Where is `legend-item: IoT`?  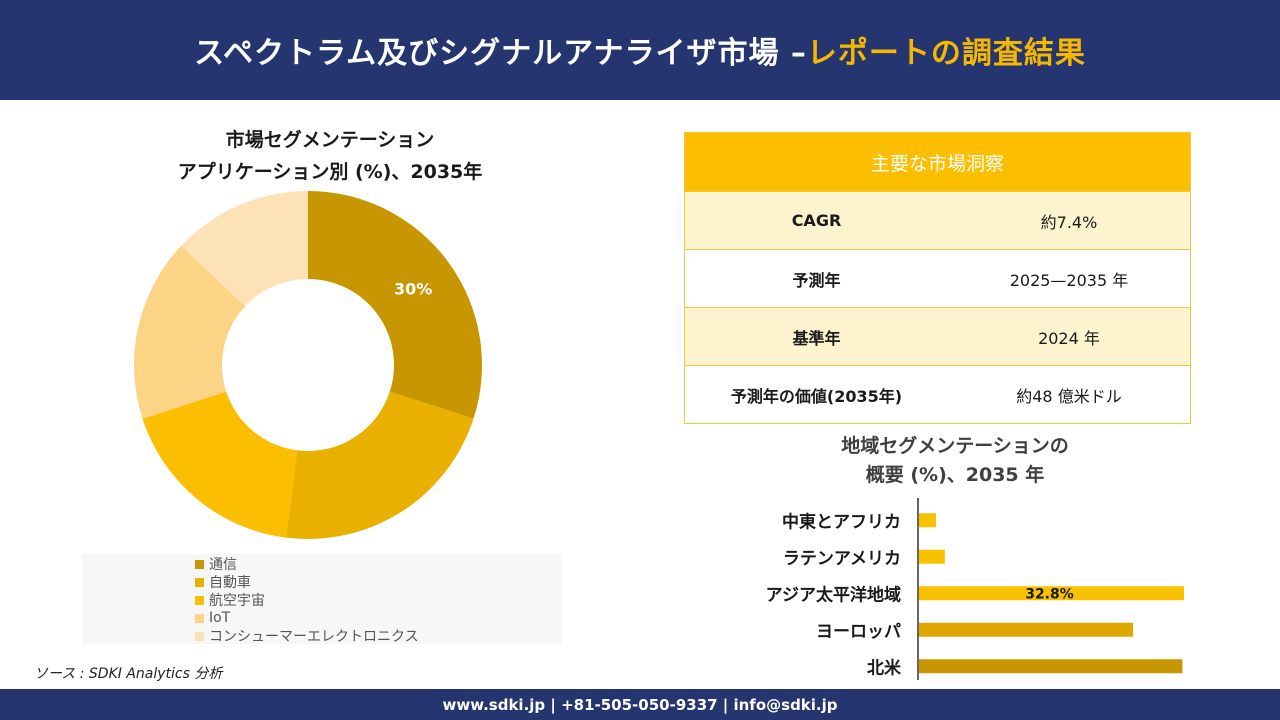
legend-item: IoT is located at coordinates (378, 618).